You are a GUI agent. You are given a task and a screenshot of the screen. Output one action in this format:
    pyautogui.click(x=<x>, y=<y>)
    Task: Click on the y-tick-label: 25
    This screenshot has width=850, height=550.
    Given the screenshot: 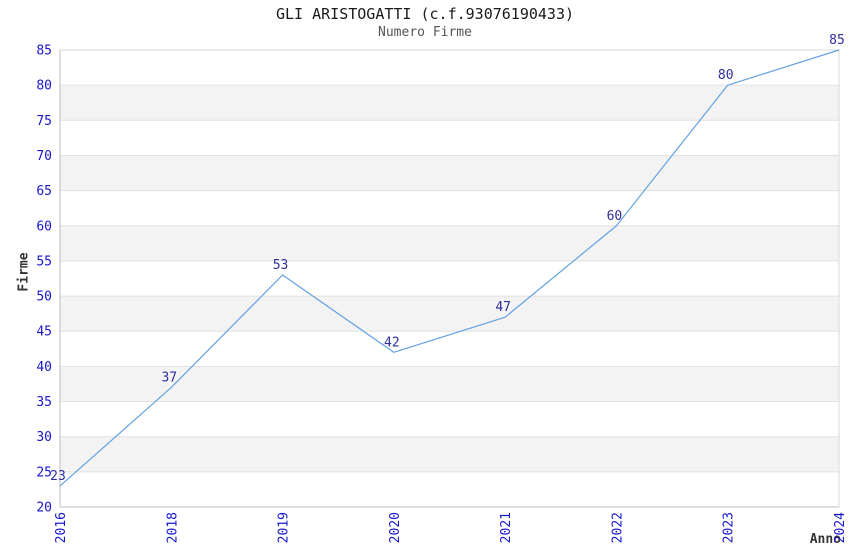 What is the action you would take?
    pyautogui.click(x=44, y=472)
    